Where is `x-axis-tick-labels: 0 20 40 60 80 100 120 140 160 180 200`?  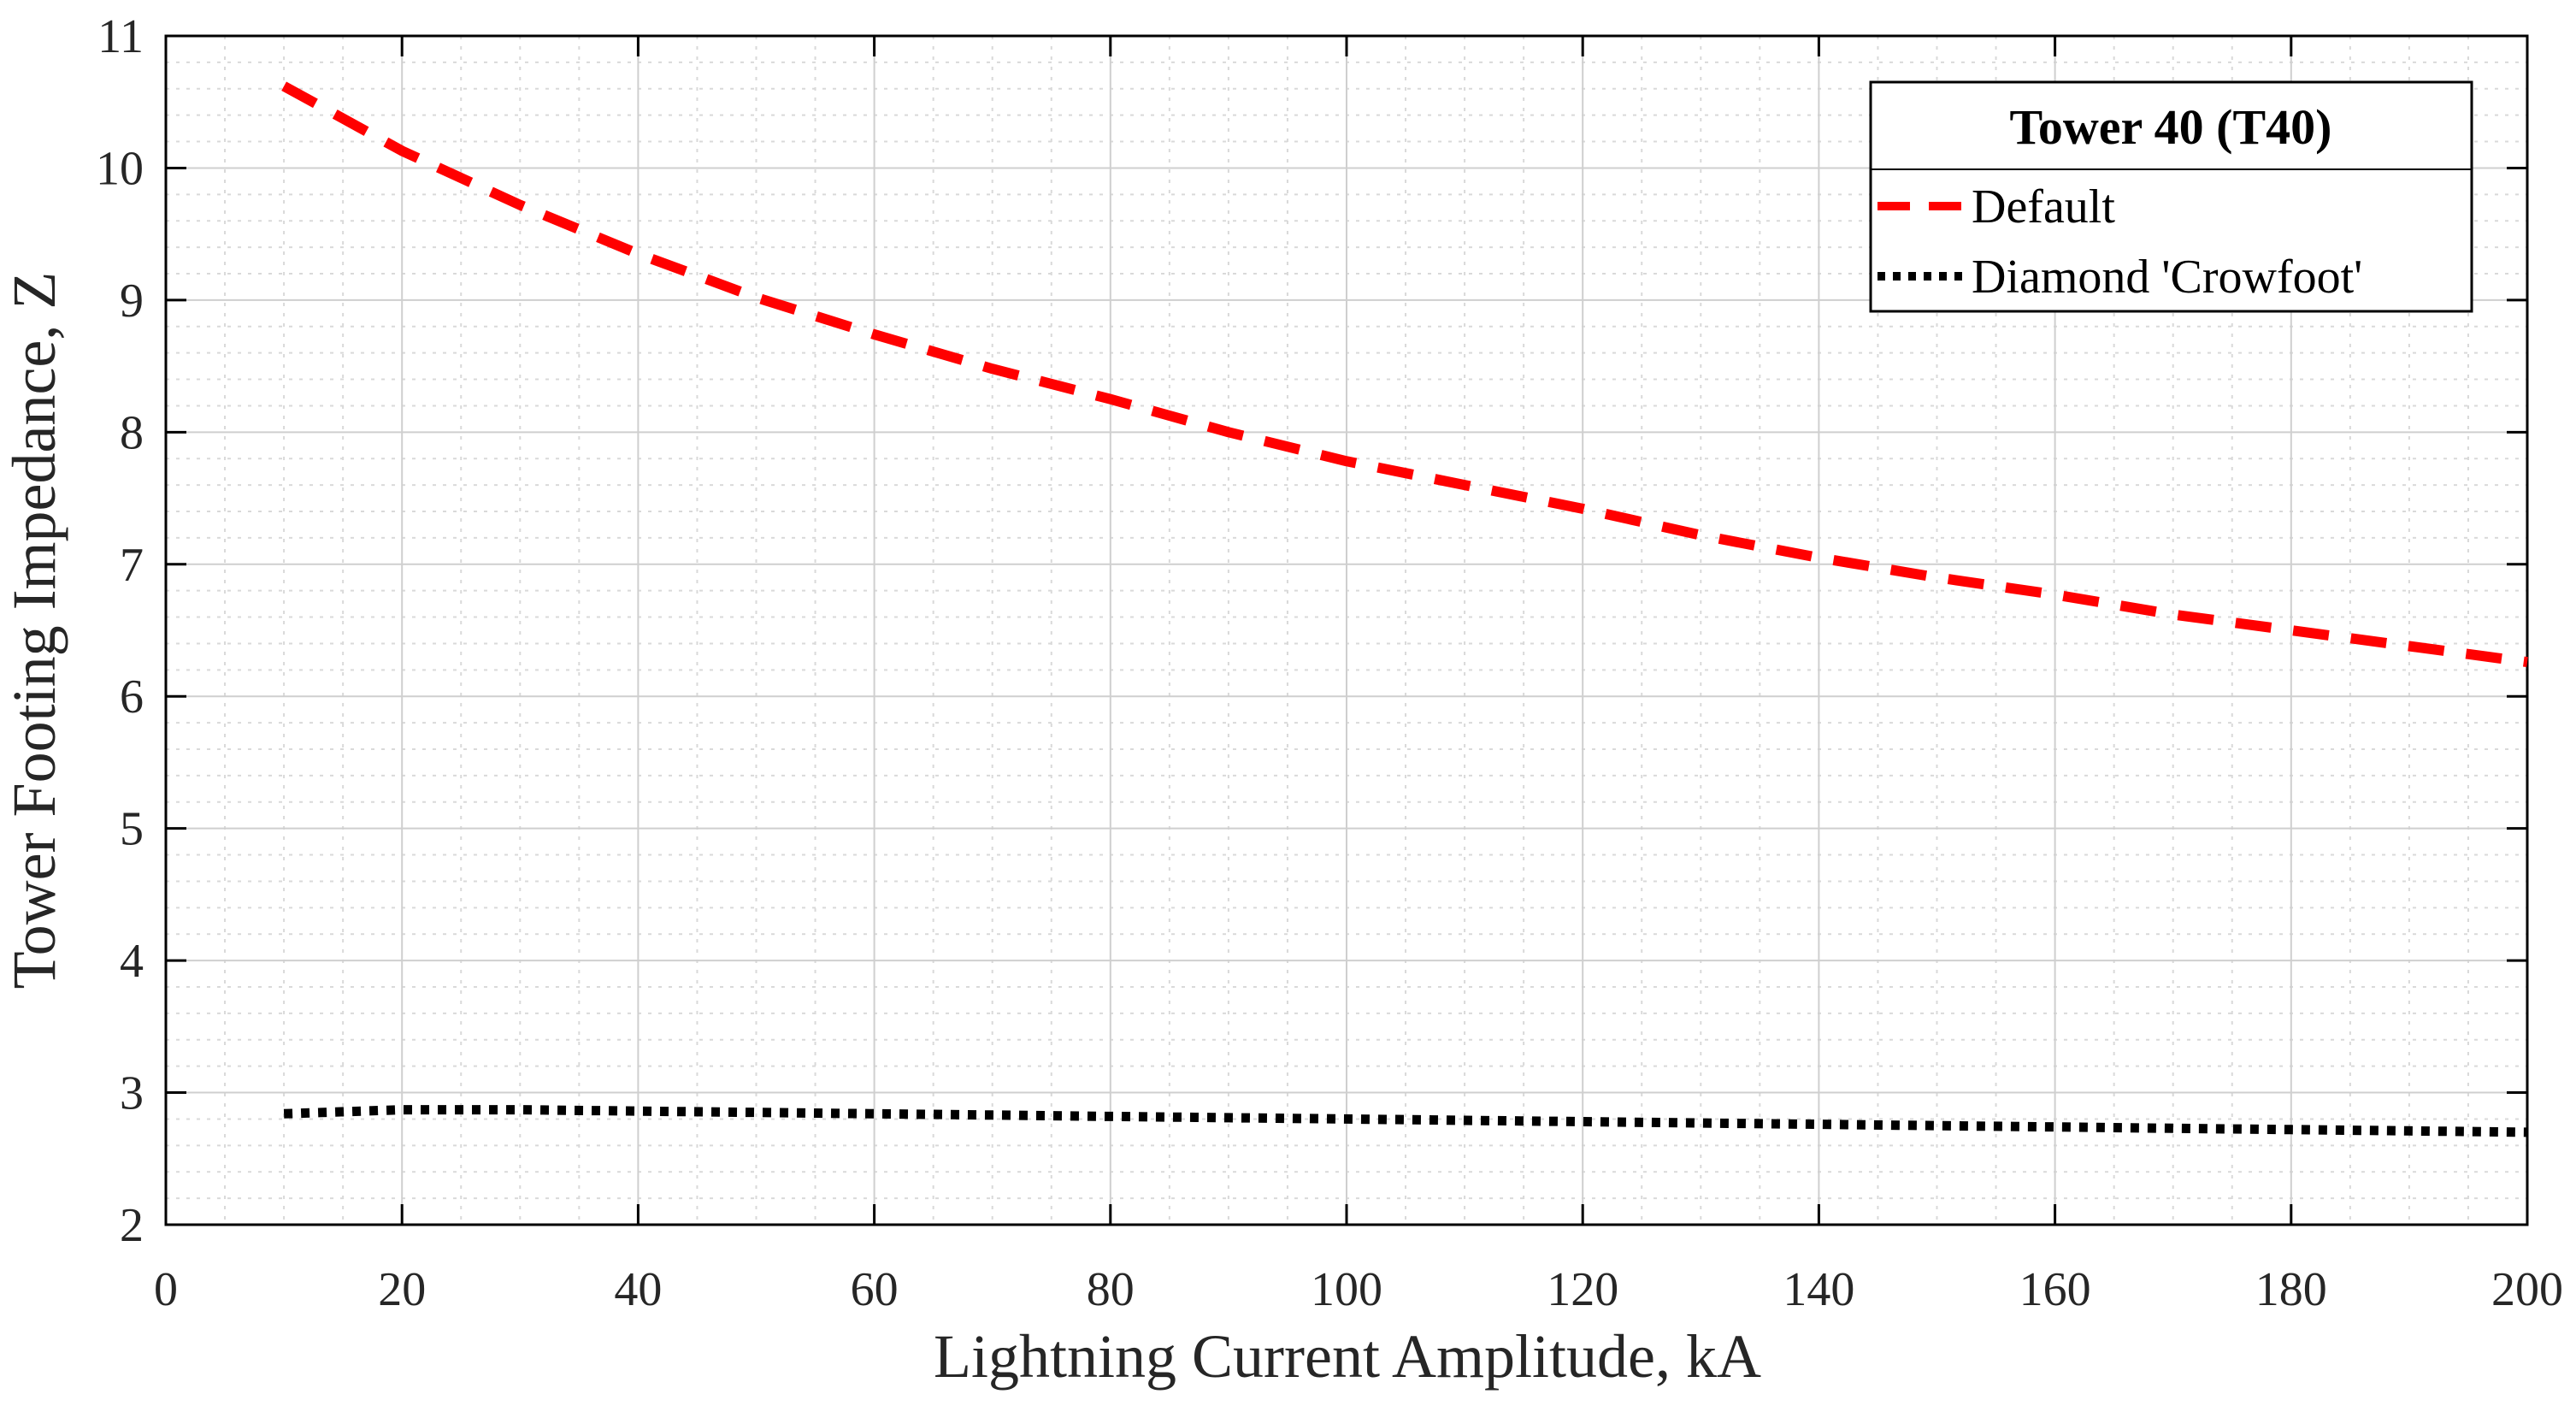
x-axis-tick-labels: 0 20 40 60 80 100 120 140 160 180 200 is located at coordinates (1358, 1289).